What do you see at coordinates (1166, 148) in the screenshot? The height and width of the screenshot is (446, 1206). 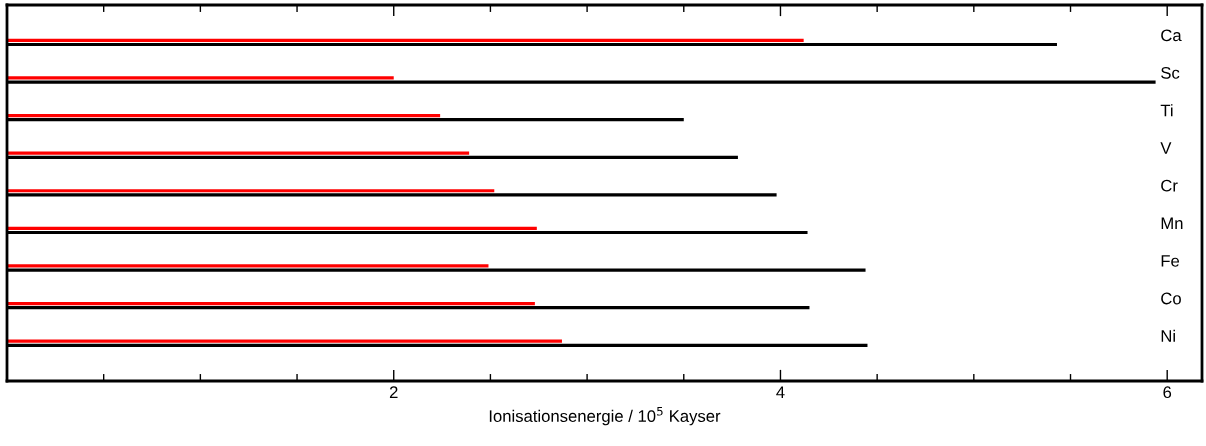 I see `y-tick-label: V` at bounding box center [1166, 148].